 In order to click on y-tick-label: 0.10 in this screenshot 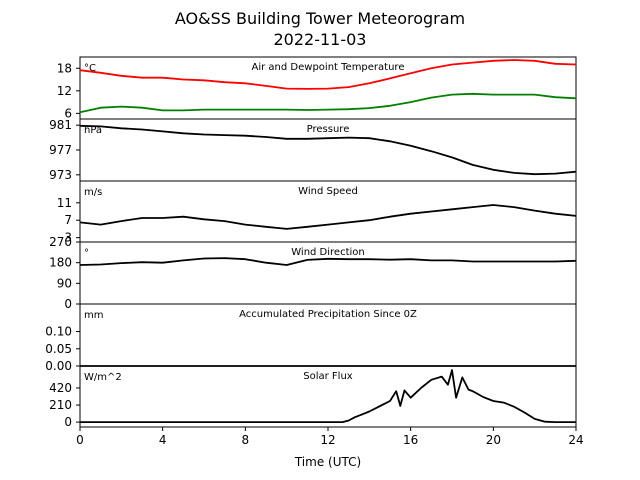, I will do `click(58, 332)`.